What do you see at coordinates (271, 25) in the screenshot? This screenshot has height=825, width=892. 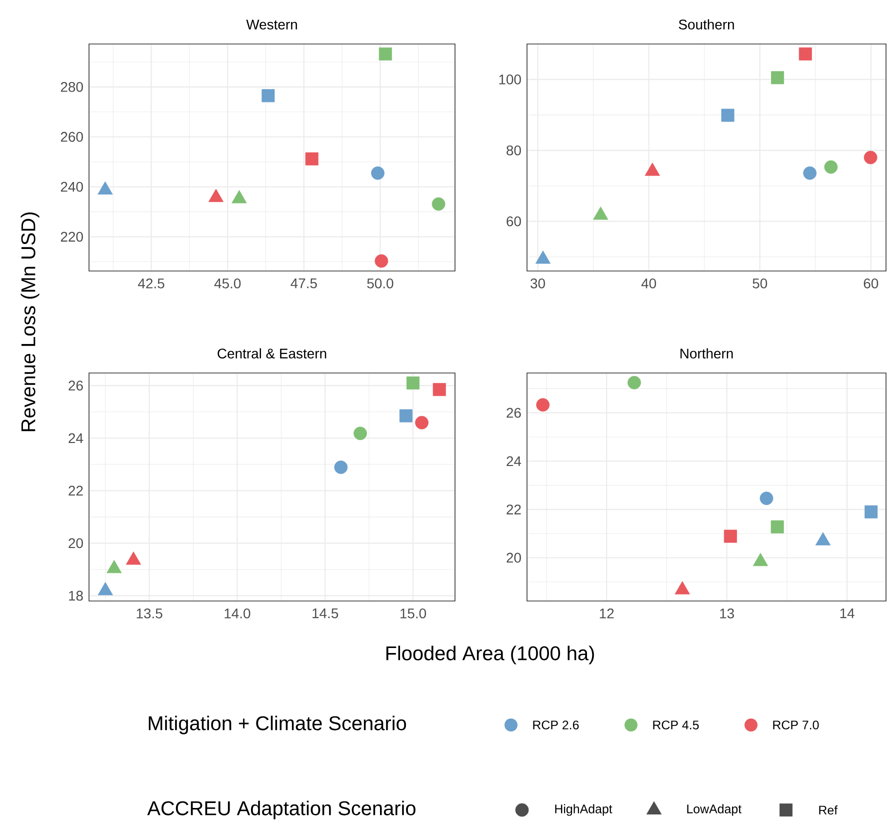 I see `chart-title: Western` at bounding box center [271, 25].